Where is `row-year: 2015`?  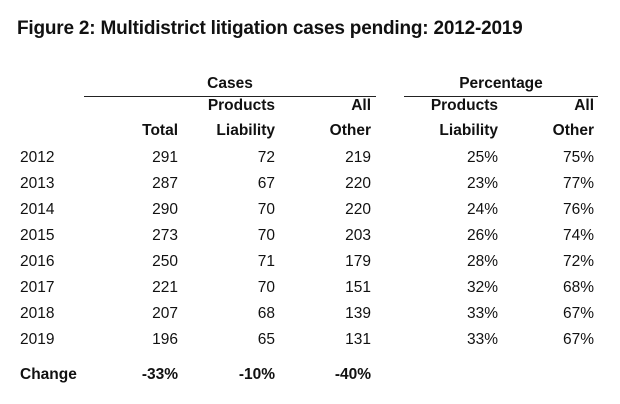
row-year: 2015 is located at coordinates (37, 235).